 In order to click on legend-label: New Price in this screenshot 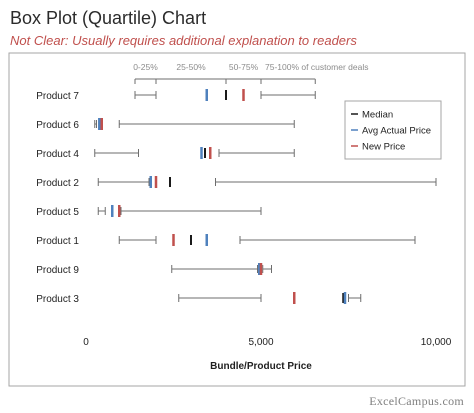, I will do `click(383, 147)`.